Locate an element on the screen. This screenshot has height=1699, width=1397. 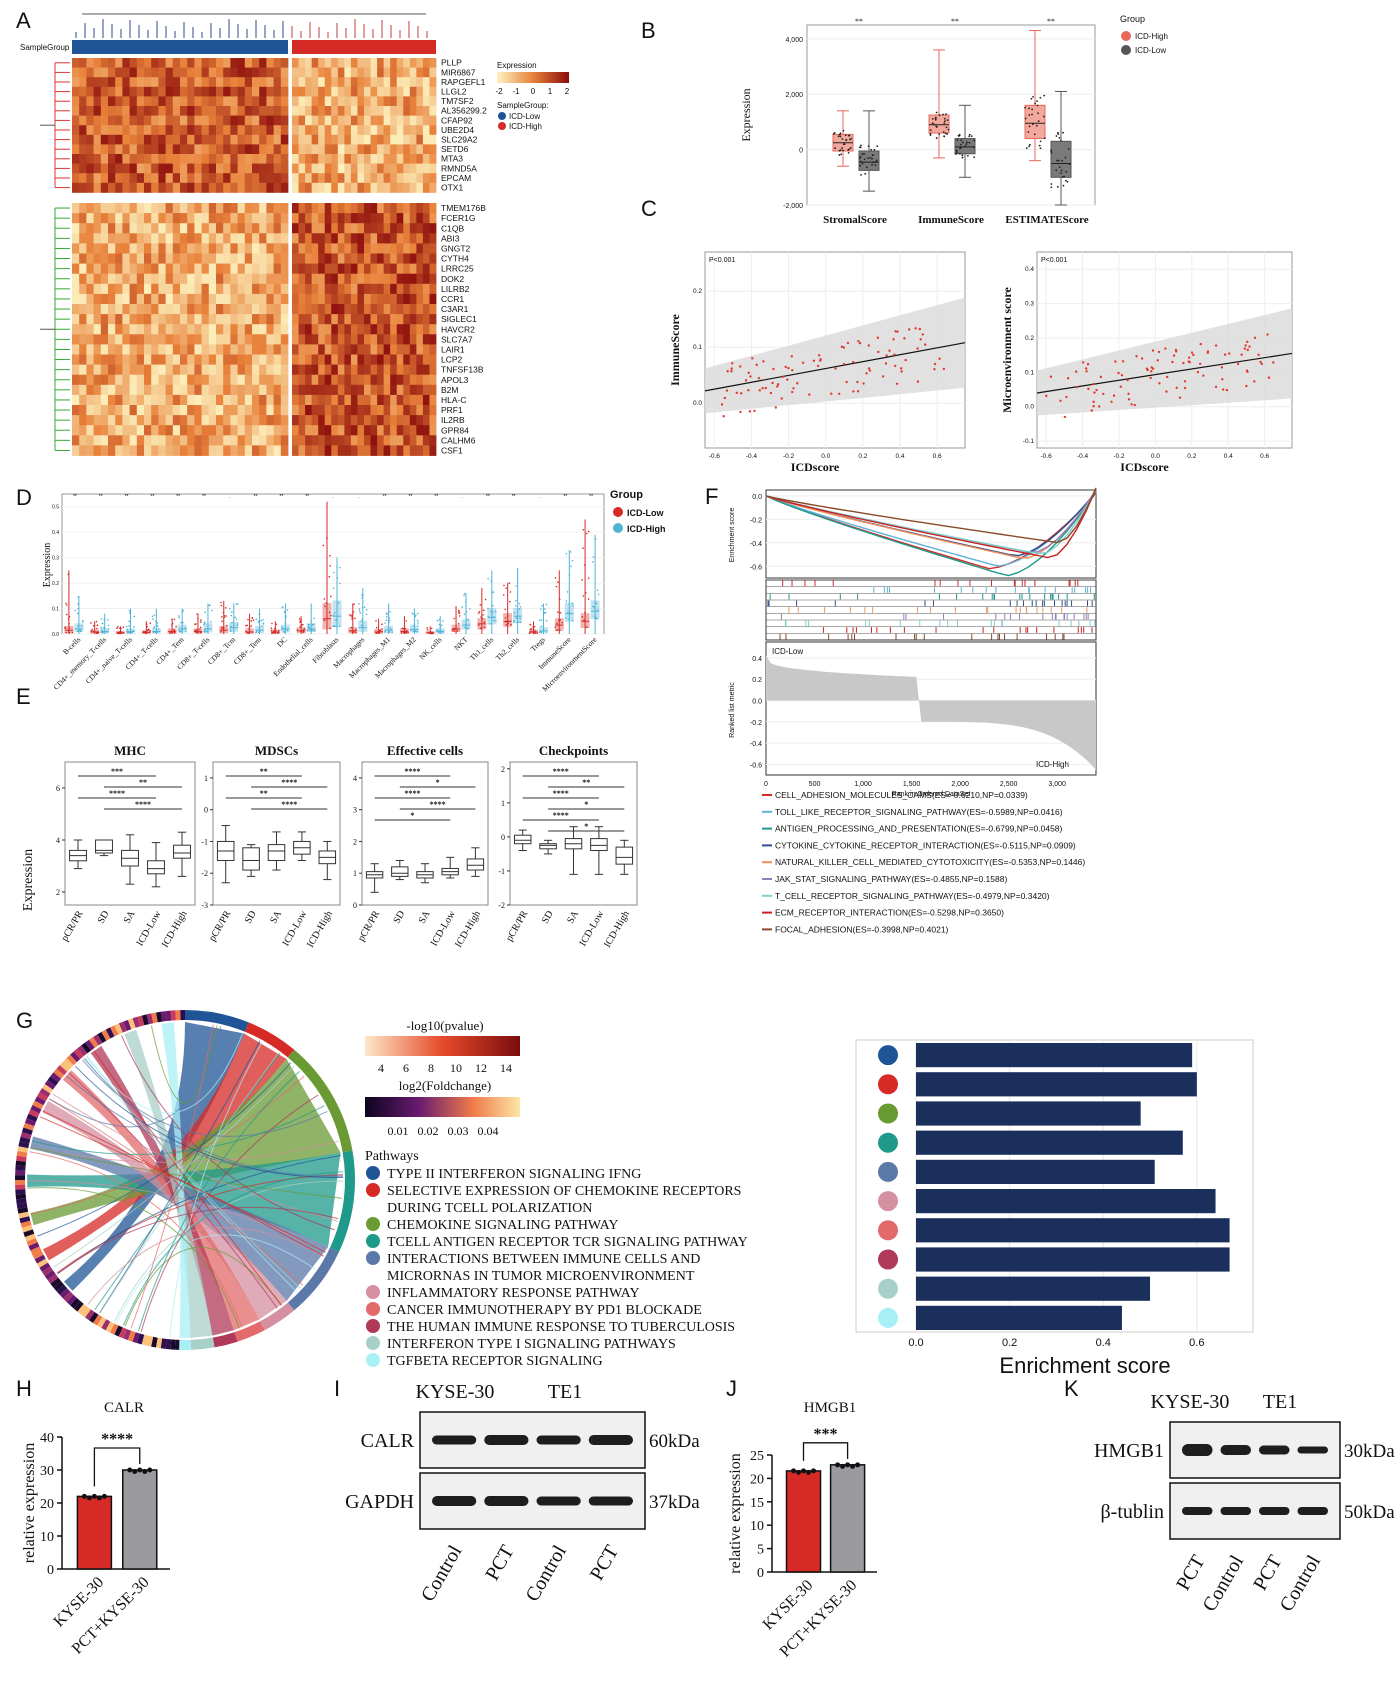
enrichment-bar is located at coordinates (1033, 1288).